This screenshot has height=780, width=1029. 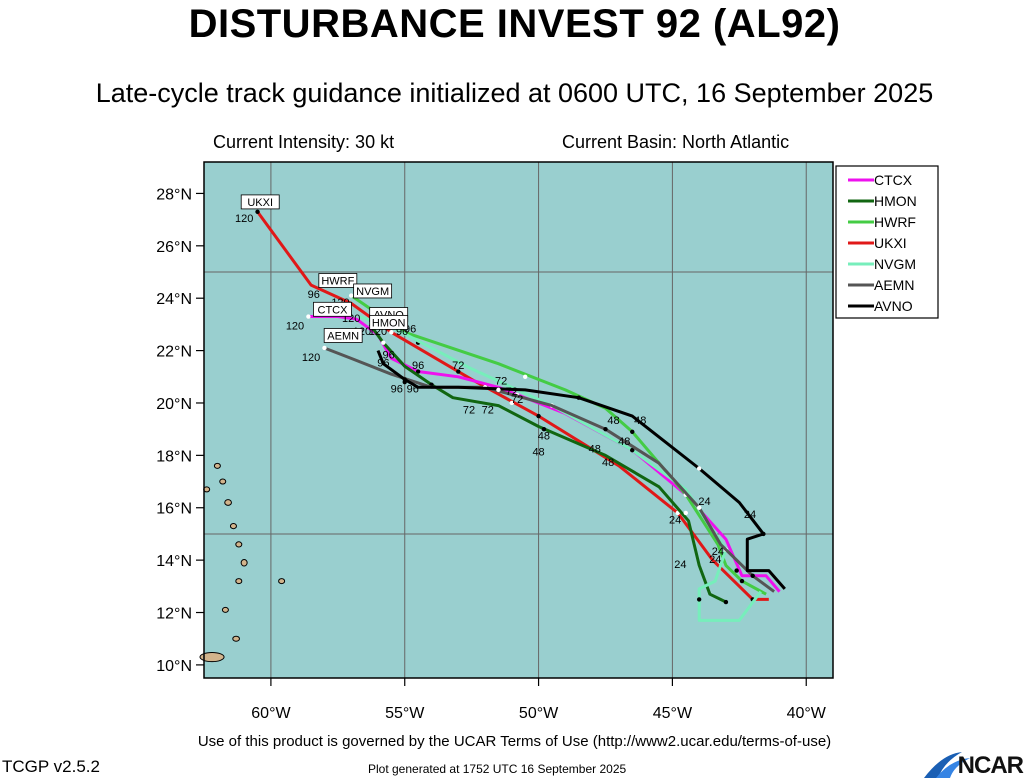 I want to click on legend-label-ctcx: CTCX, so click(x=893, y=180).